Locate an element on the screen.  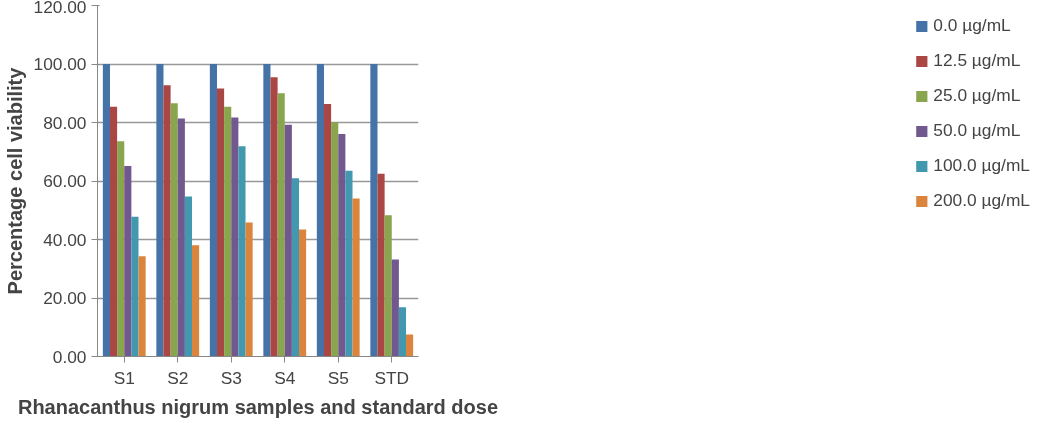
x-tick-label: S3 is located at coordinates (231, 377).